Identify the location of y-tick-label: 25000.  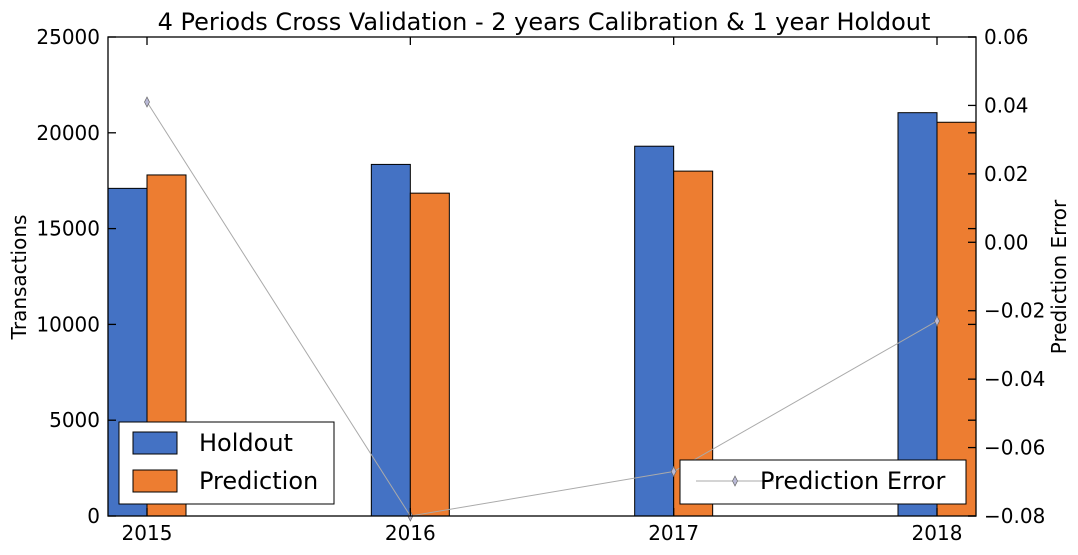
(68, 37).